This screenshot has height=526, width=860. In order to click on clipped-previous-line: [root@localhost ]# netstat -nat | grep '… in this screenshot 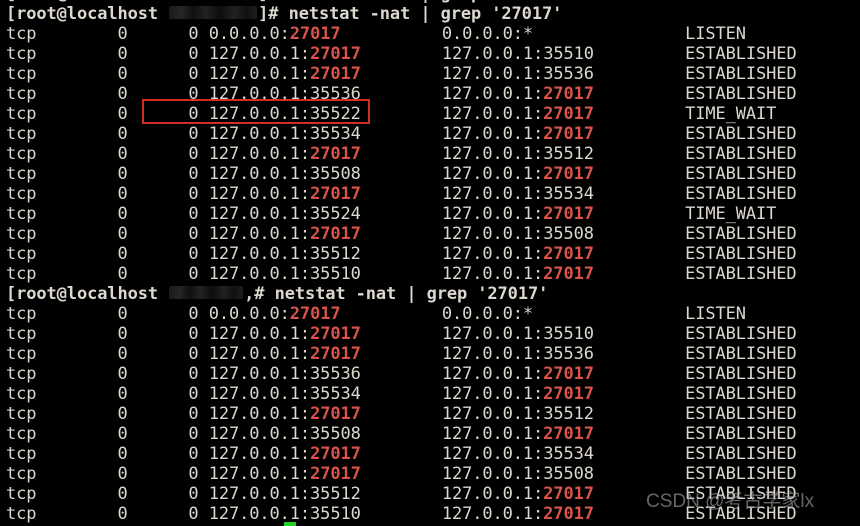, I will do `click(433, 2)`.